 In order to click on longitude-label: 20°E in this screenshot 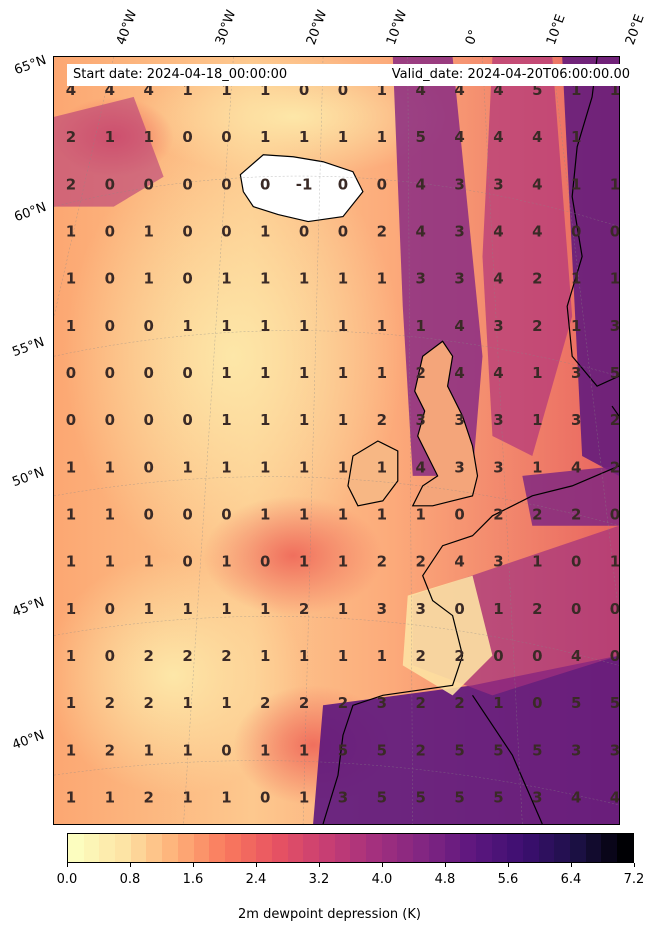, I will do `click(635, 30)`.